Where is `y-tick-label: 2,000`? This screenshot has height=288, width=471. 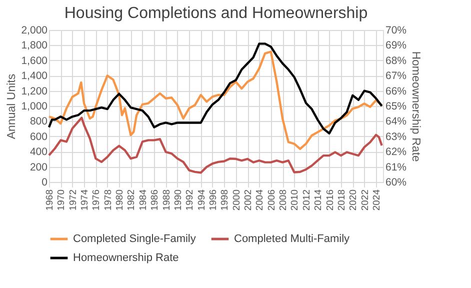 y-tick-label: 2,000 is located at coordinates (34, 30).